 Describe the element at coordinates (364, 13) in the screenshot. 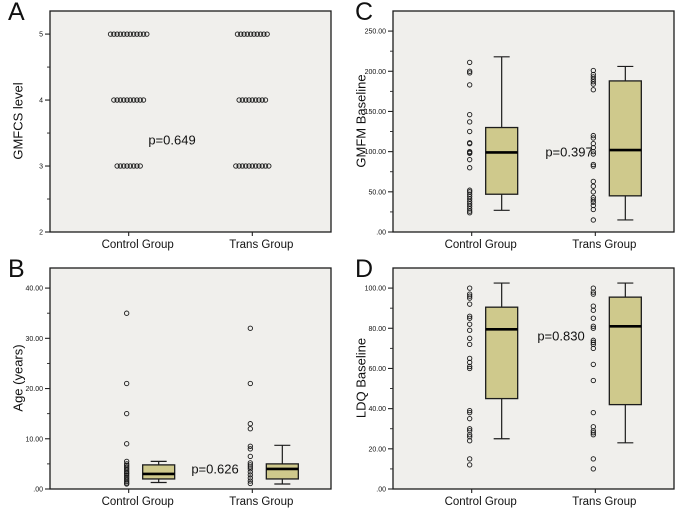

I see `panel-c-letter: C` at that location.